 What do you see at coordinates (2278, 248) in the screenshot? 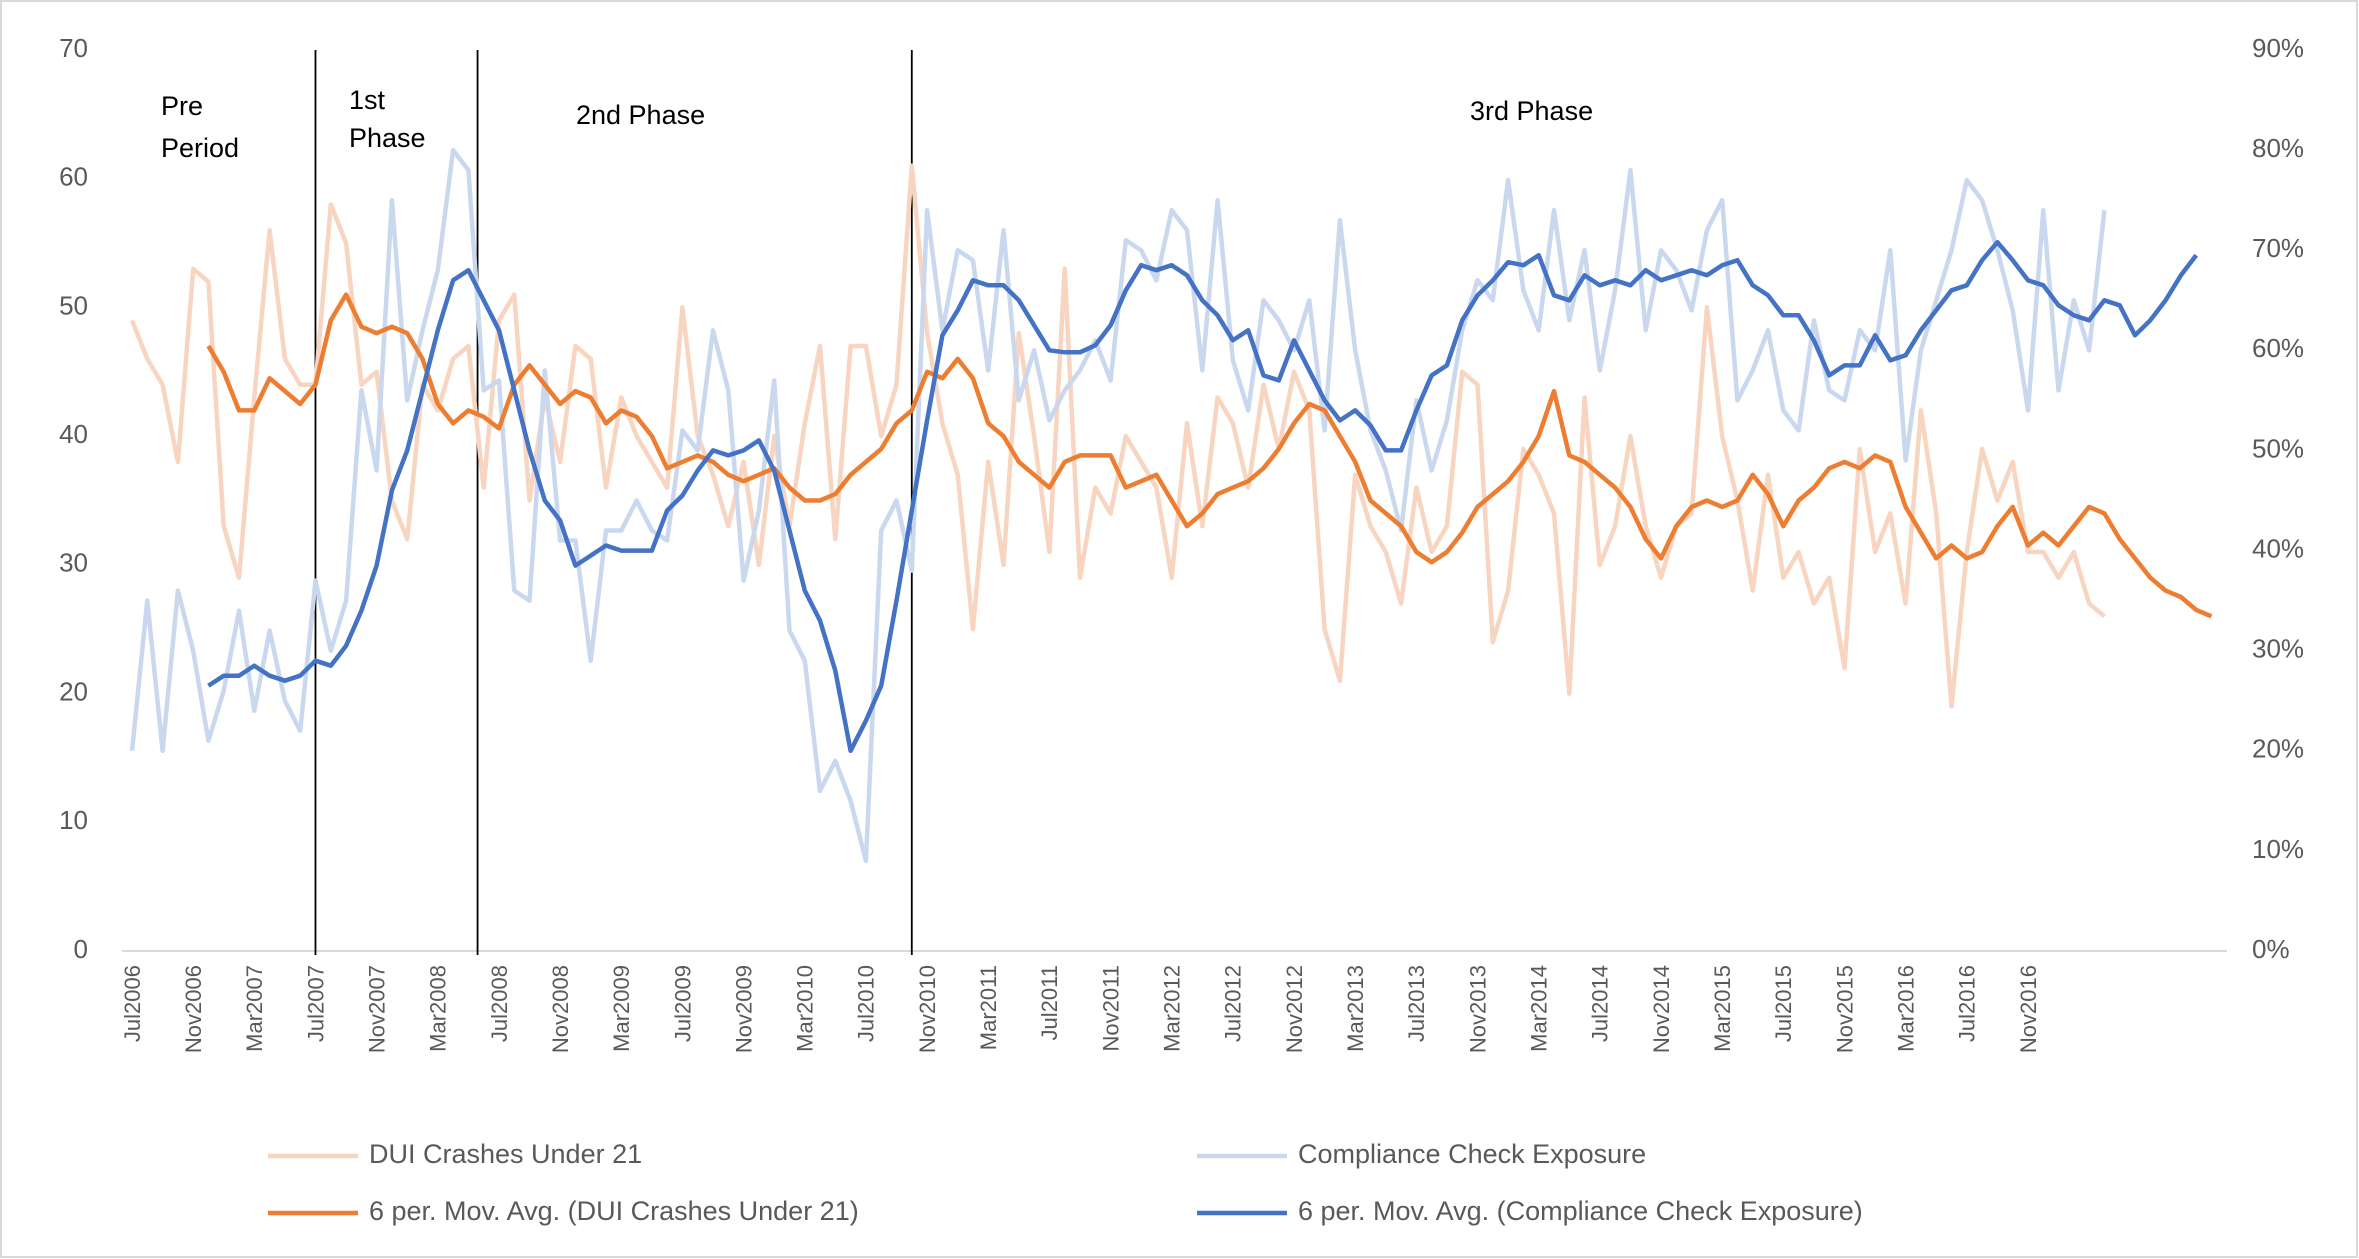
I see `y2-tick-label: 70%` at bounding box center [2278, 248].